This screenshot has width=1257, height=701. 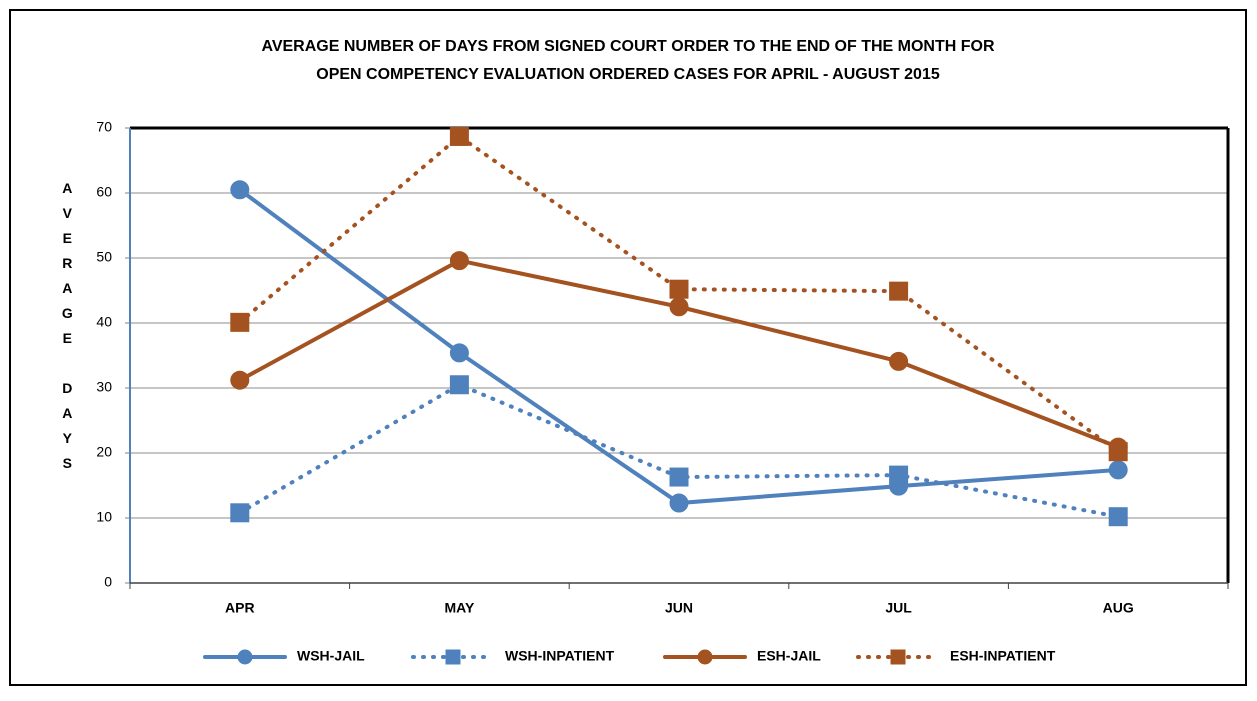 What do you see at coordinates (104, 257) in the screenshot?
I see `y-tick-label: 50` at bounding box center [104, 257].